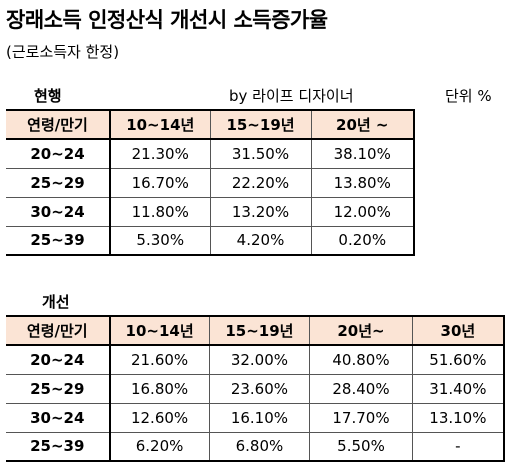 The height and width of the screenshot is (462, 505). Describe the element at coordinates (361, 330) in the screenshot. I see `header-cell: 20년~` at that location.